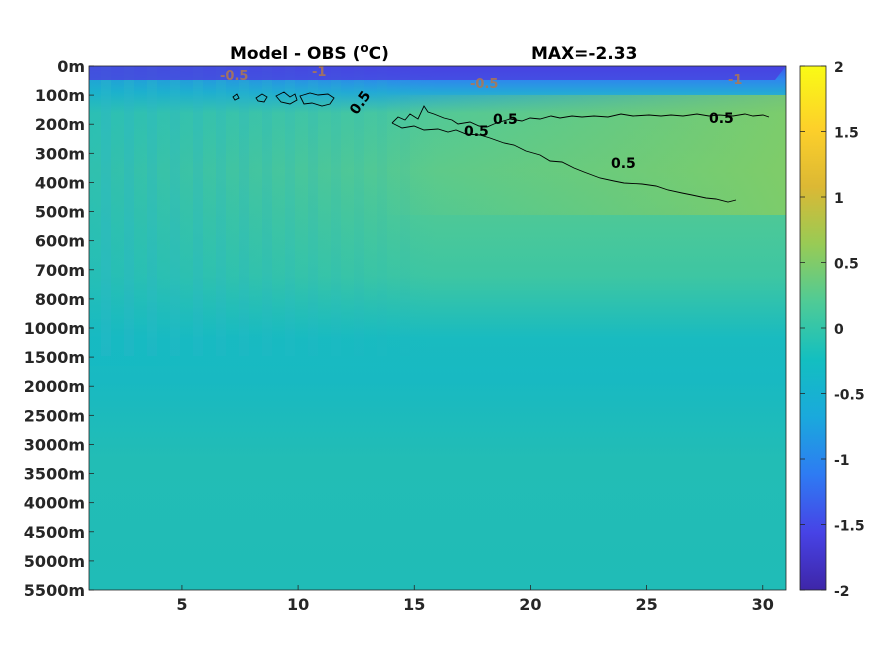 The width and height of the screenshot is (875, 660). I want to click on y-tick-label: 600m, so click(60, 241).